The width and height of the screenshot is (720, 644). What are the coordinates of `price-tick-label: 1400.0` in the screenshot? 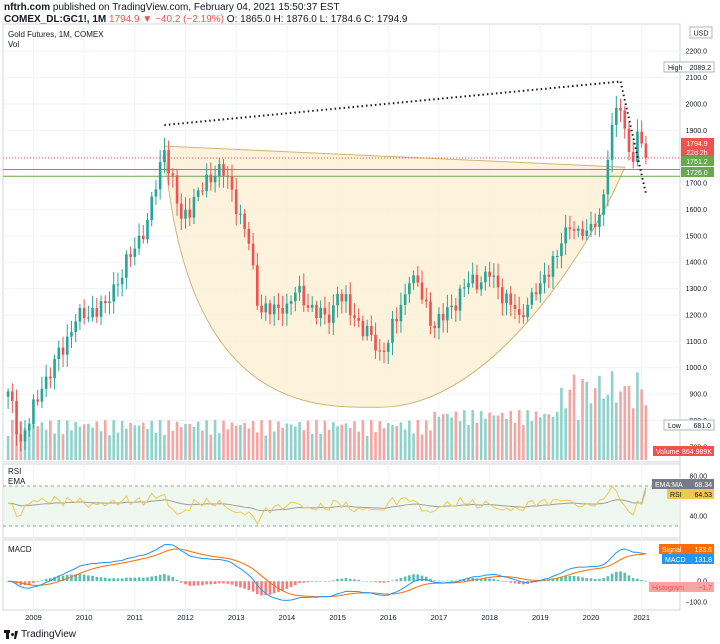 It's located at (697, 263).